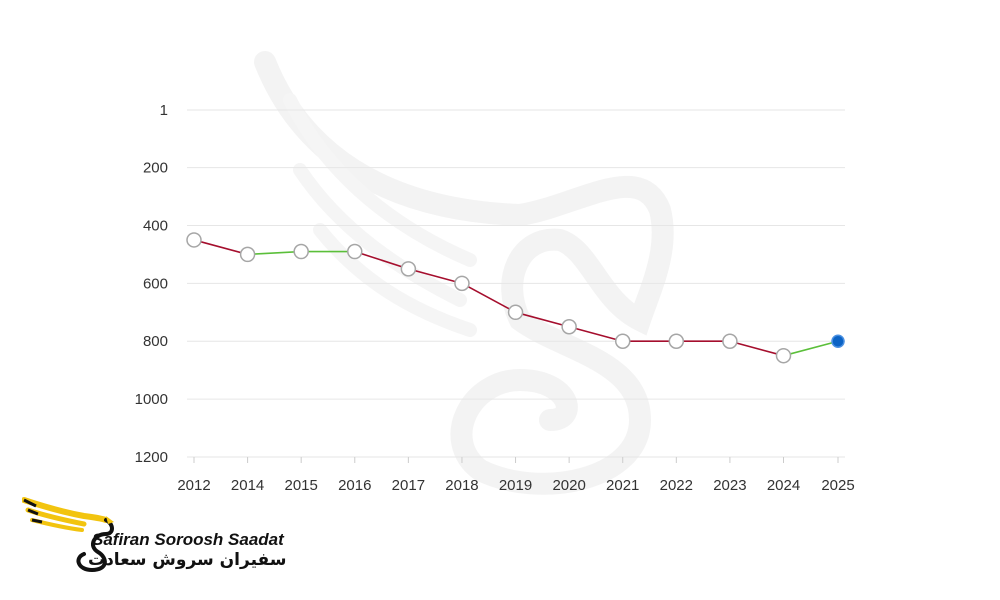 This screenshot has width=1000, height=600. What do you see at coordinates (193, 485) in the screenshot?
I see `x-tick-label: 2012` at bounding box center [193, 485].